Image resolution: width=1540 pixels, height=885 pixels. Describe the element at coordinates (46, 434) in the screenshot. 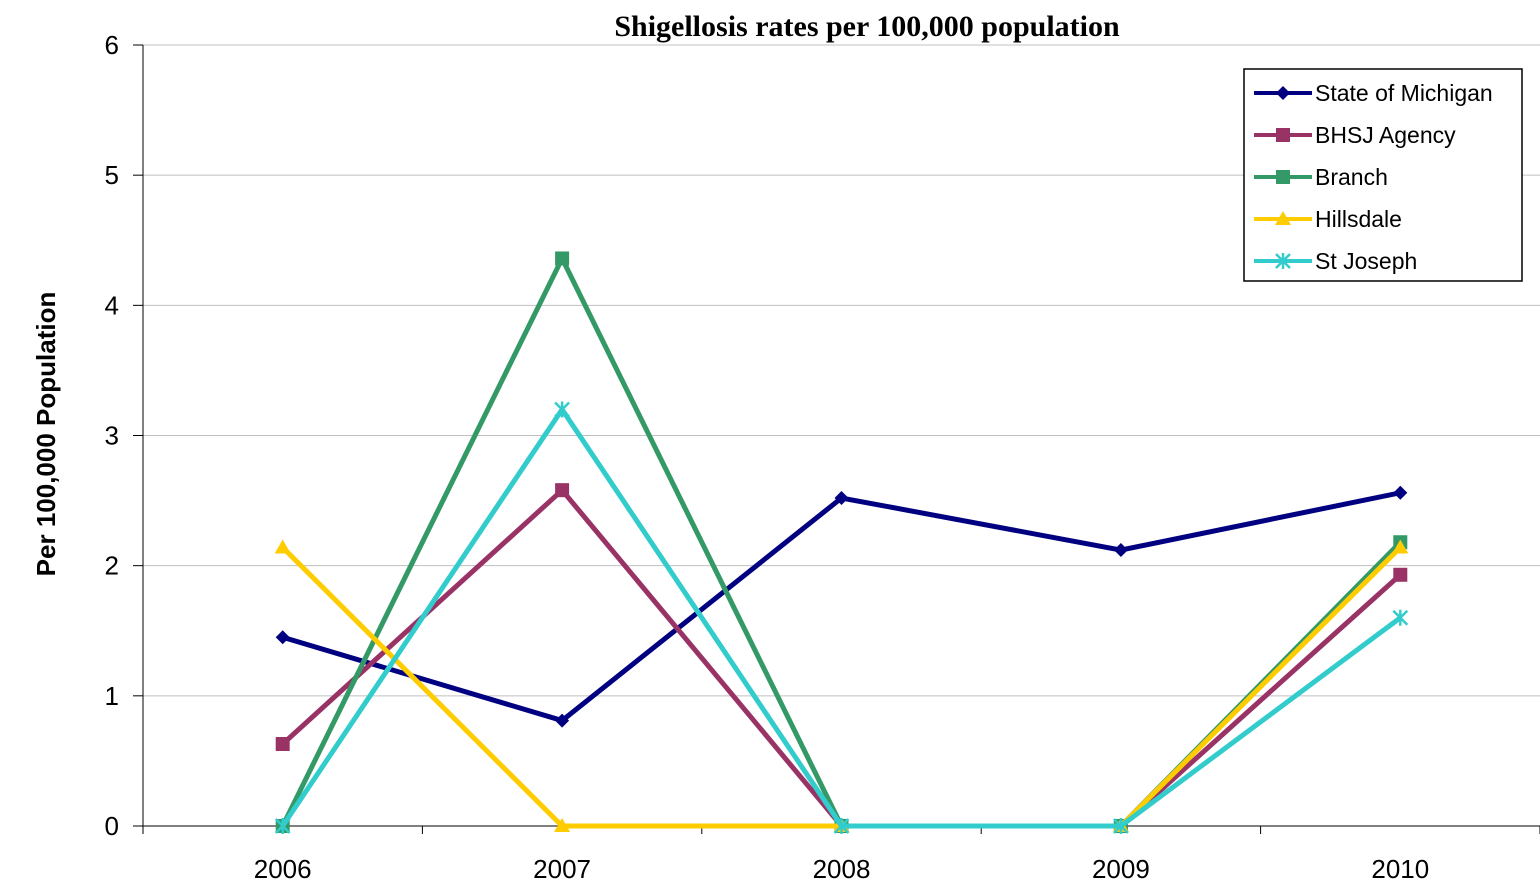

I see `y-axis-label: Per 100,000 Population` at that location.